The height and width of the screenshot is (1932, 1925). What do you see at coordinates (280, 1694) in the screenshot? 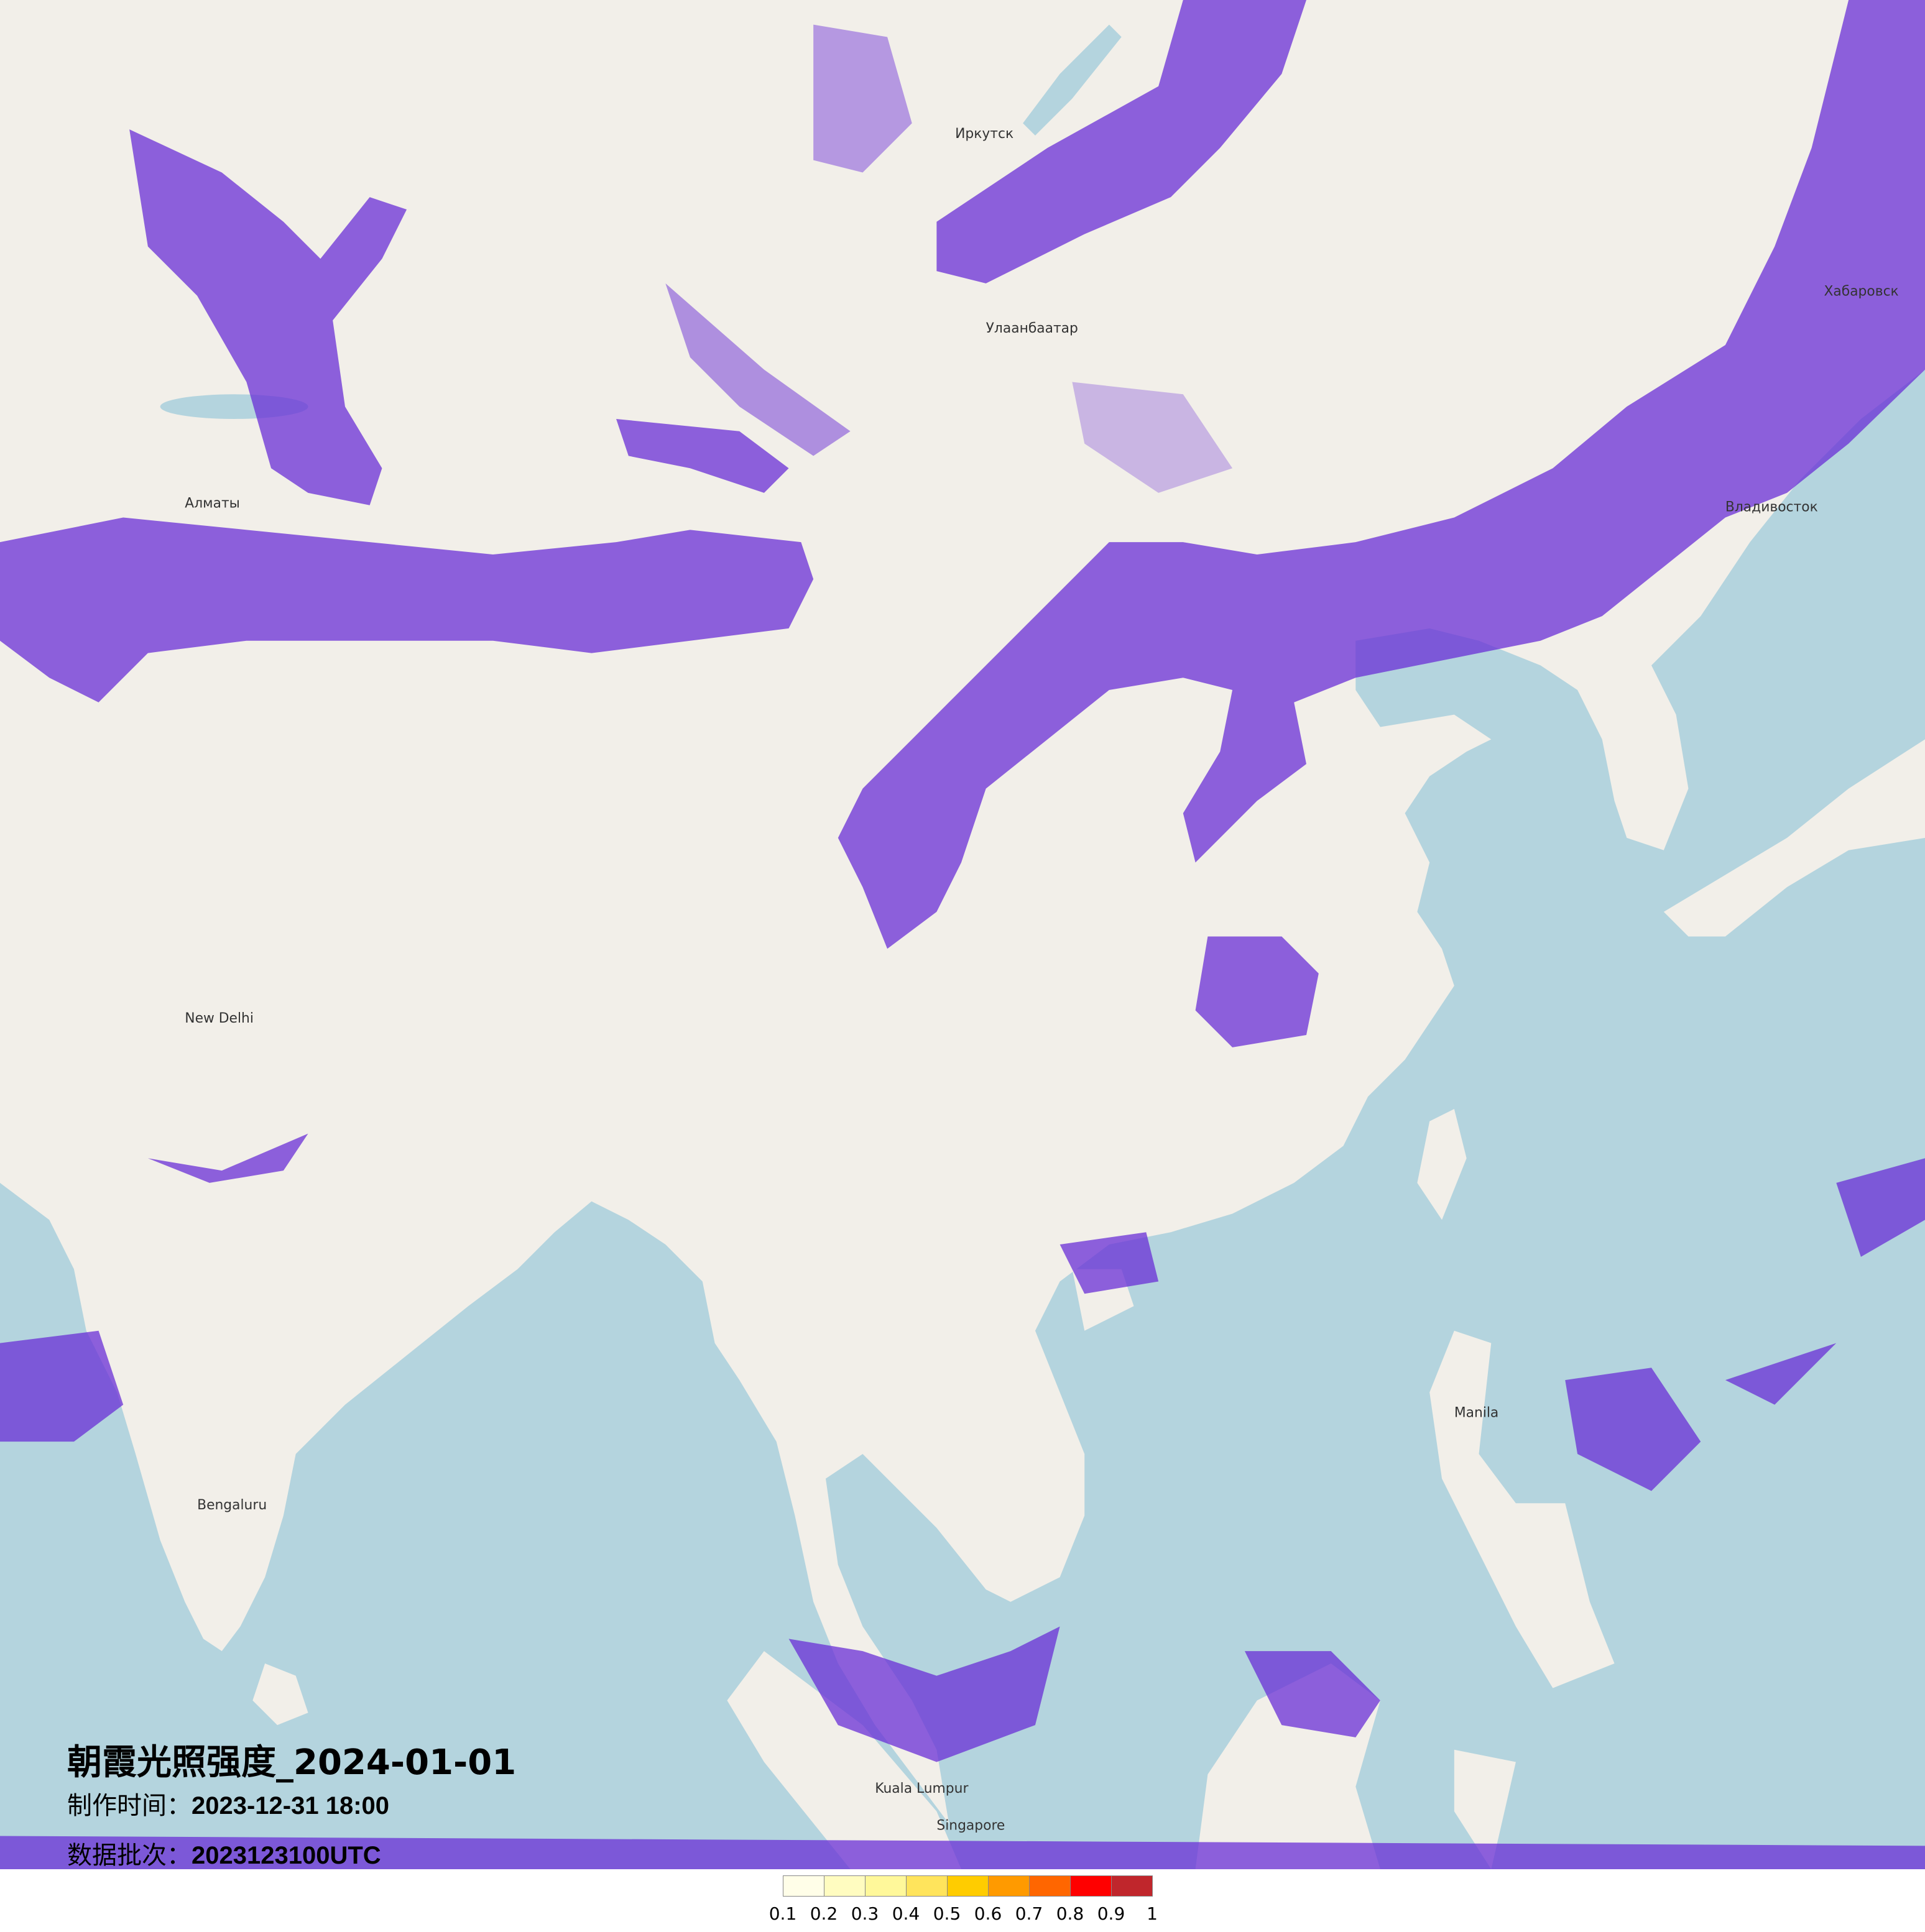
I see `sri-lanka` at bounding box center [280, 1694].